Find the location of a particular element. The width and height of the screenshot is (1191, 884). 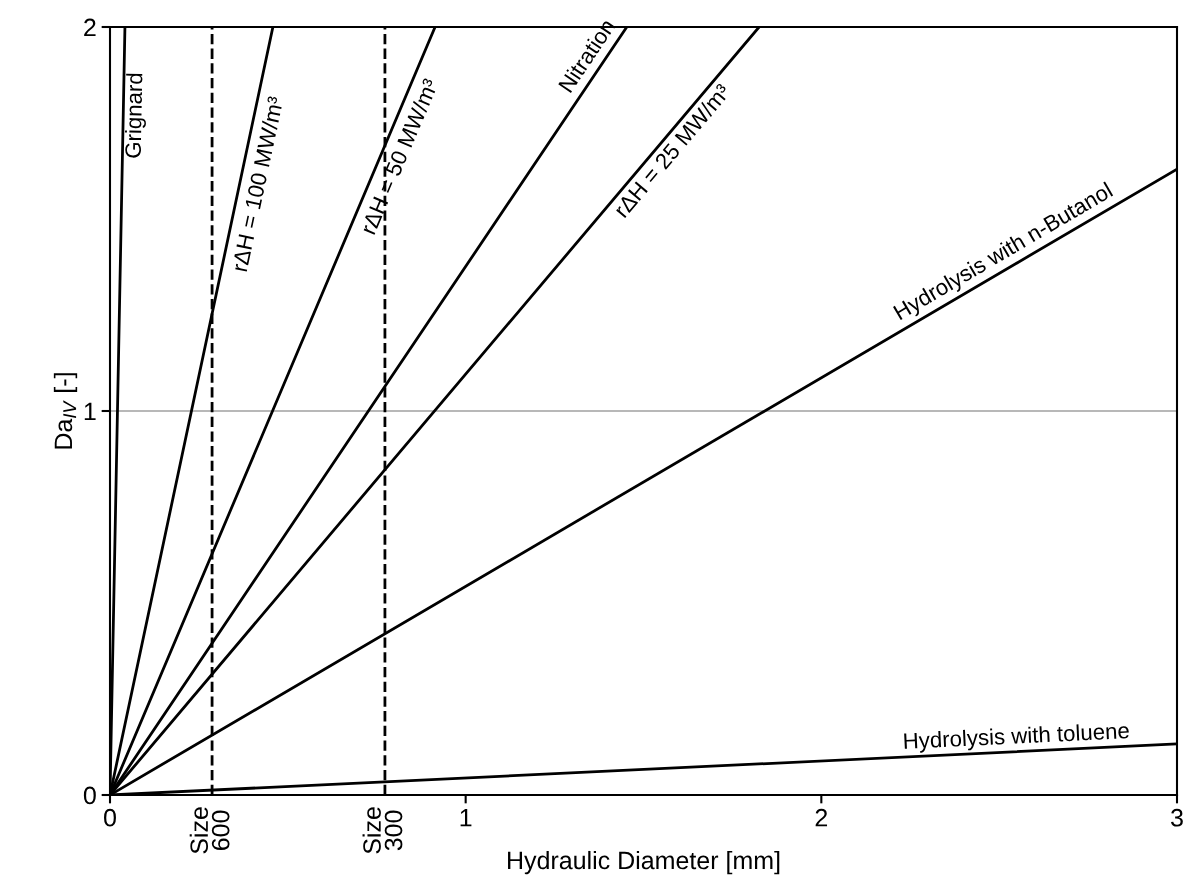

x-axis-title: Hydraulic Diameter [mm] is located at coordinates (644, 862).